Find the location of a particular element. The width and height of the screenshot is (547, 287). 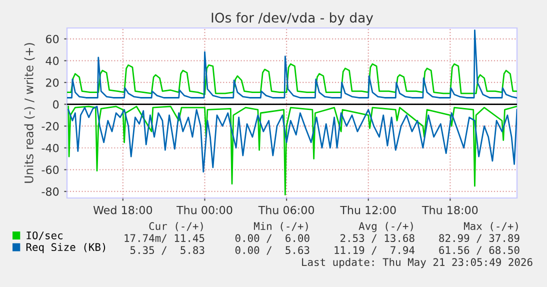

text: Min (-/+) is located at coordinates (281, 227).